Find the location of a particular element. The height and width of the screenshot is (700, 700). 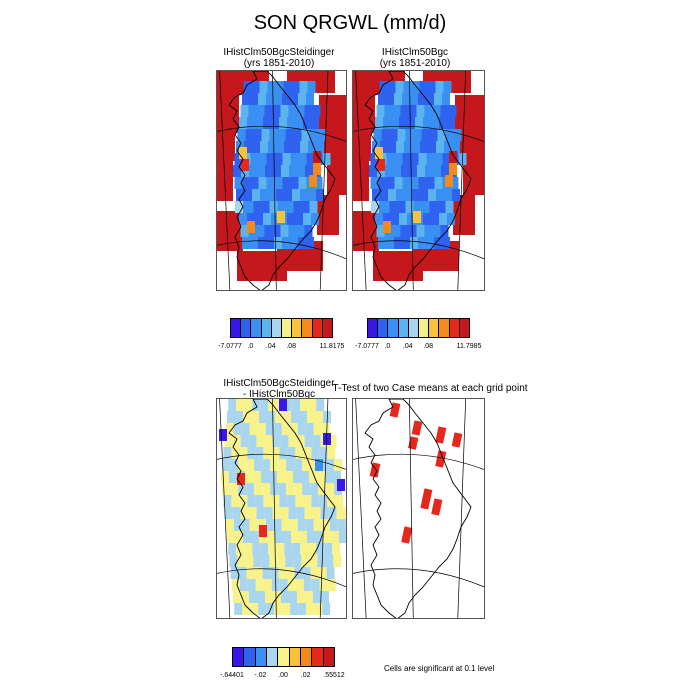

coastline is located at coordinates (418, 180).